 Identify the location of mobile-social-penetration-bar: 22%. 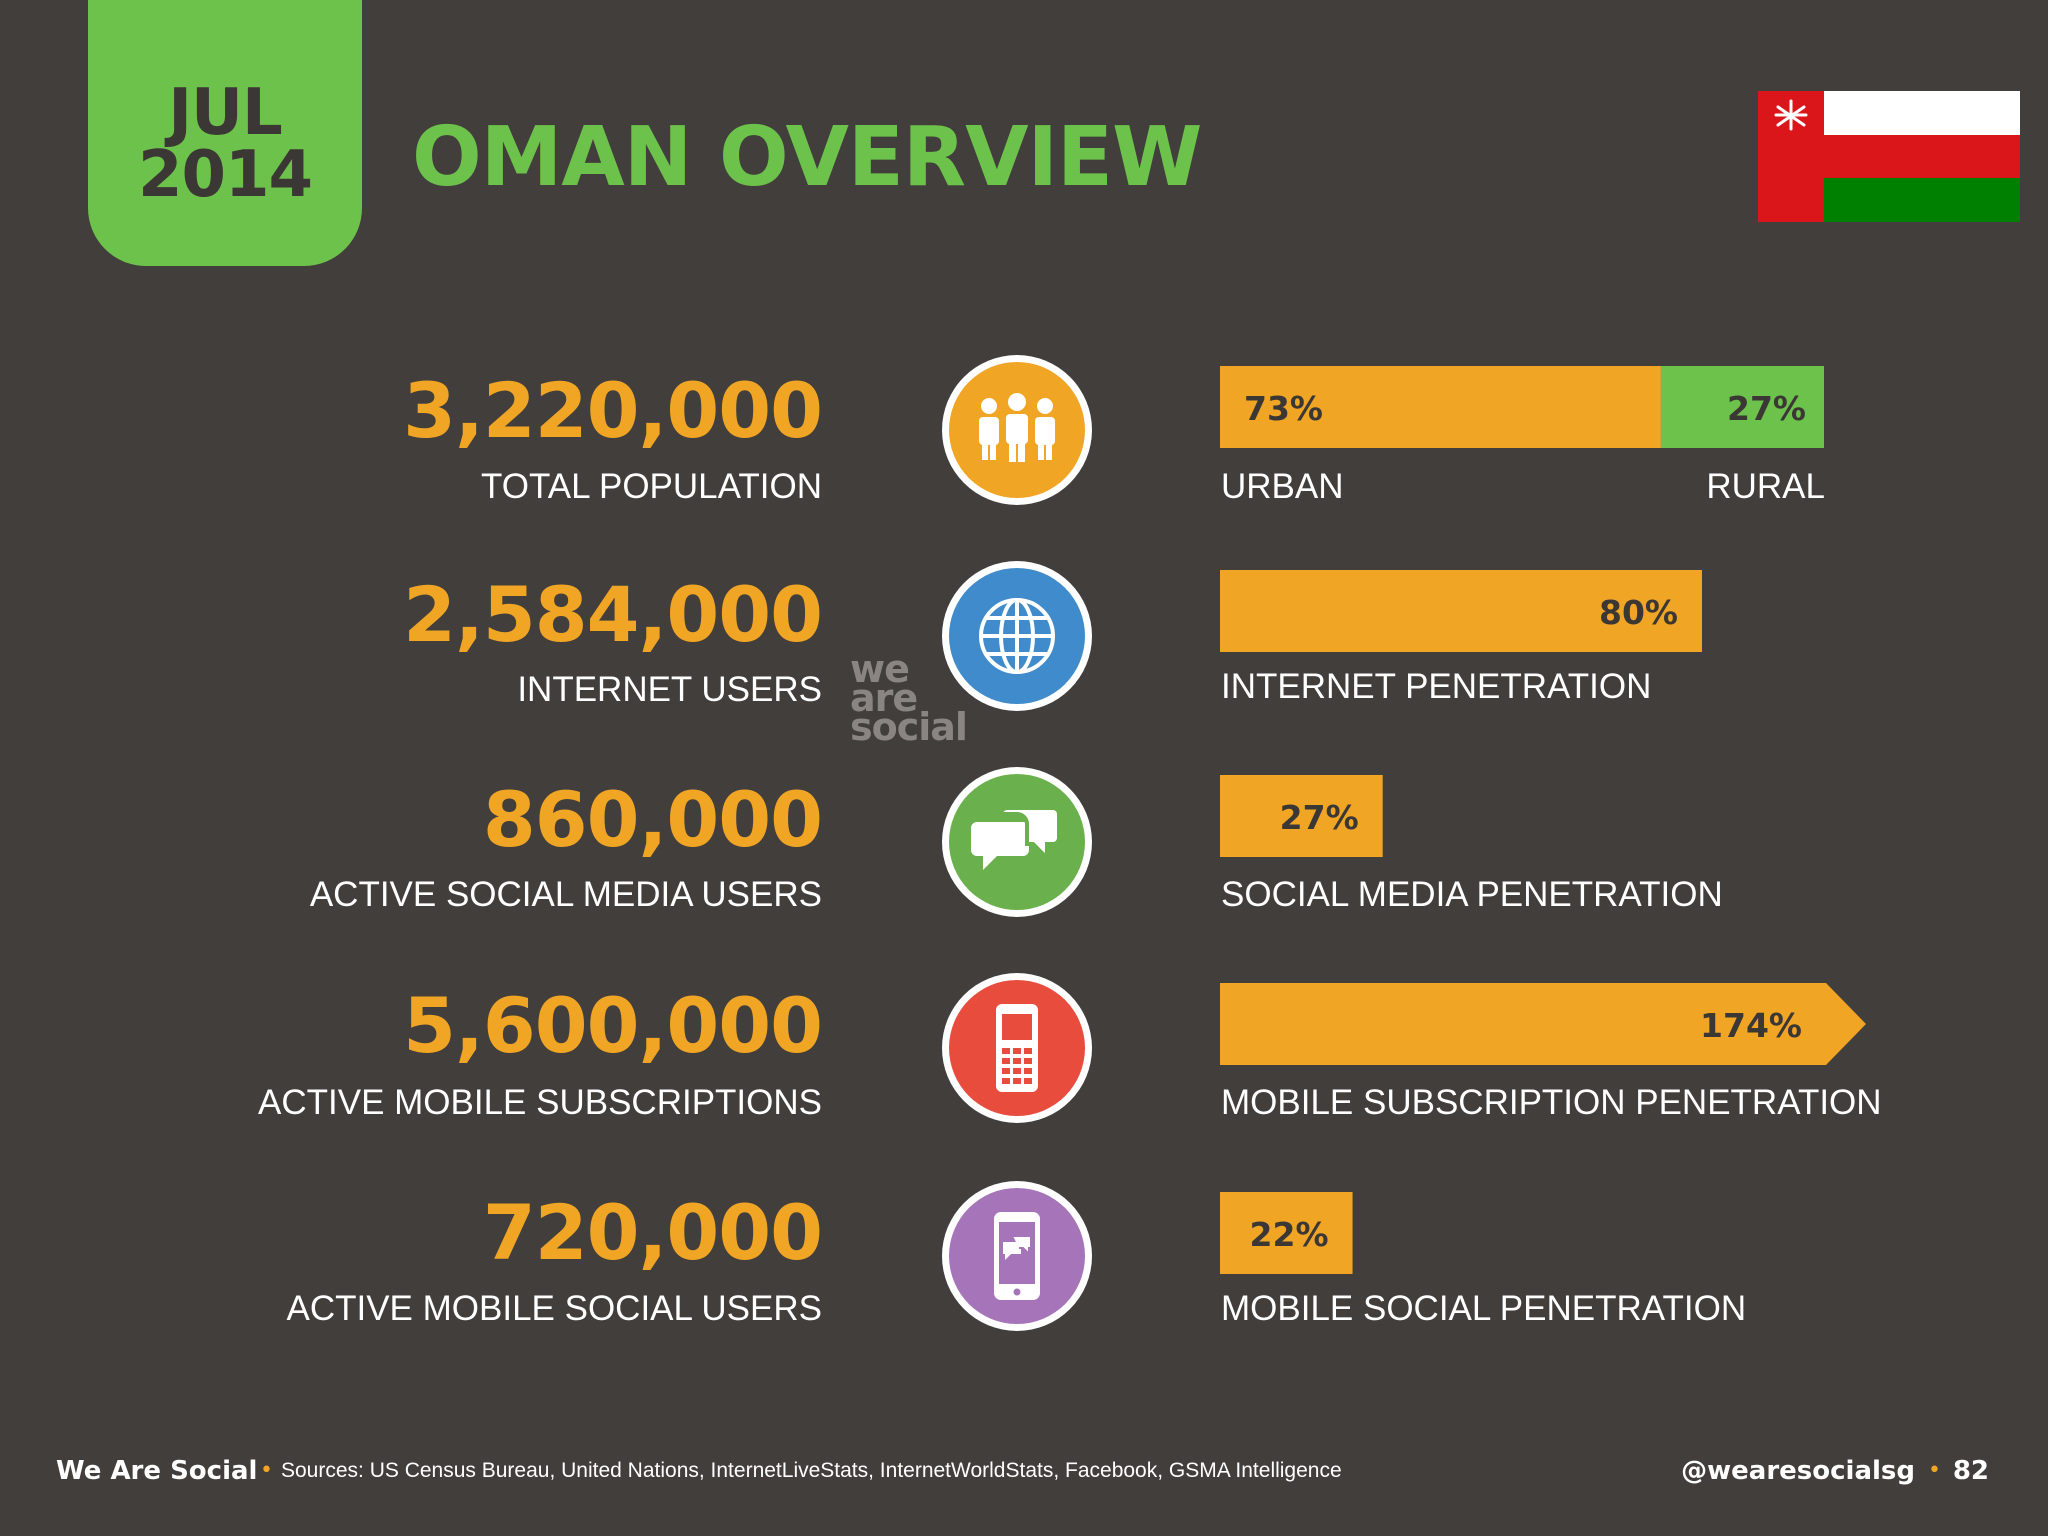
(1286, 1233).